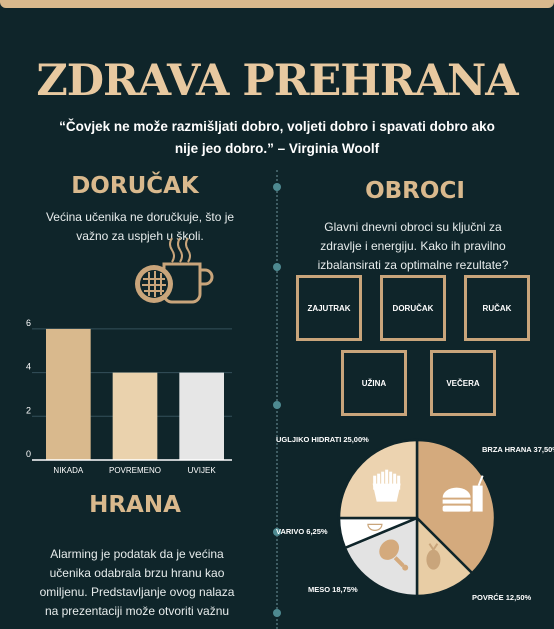 The height and width of the screenshot is (629, 554). I want to click on pie-label: MESO 18,75%, so click(333, 589).